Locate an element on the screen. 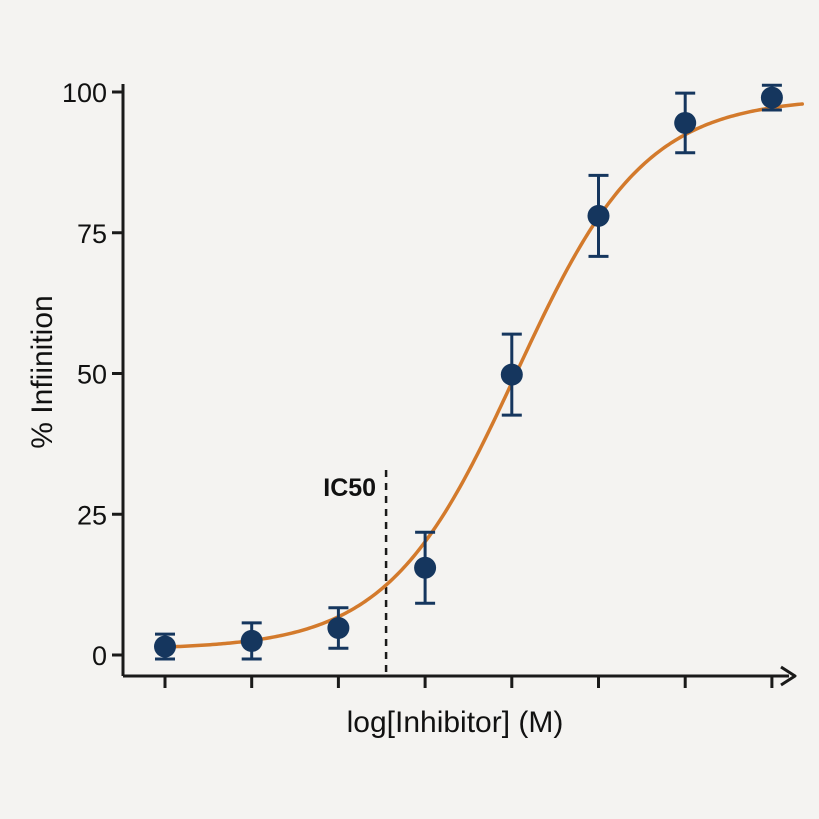 This screenshot has width=819, height=819. y-tick-label: 100 is located at coordinates (84, 93).